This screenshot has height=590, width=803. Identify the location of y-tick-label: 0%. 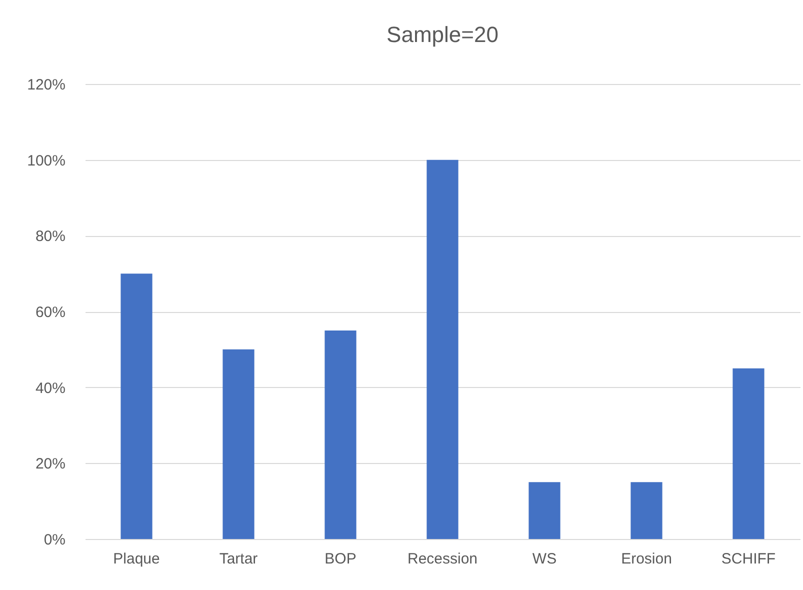
(55, 540).